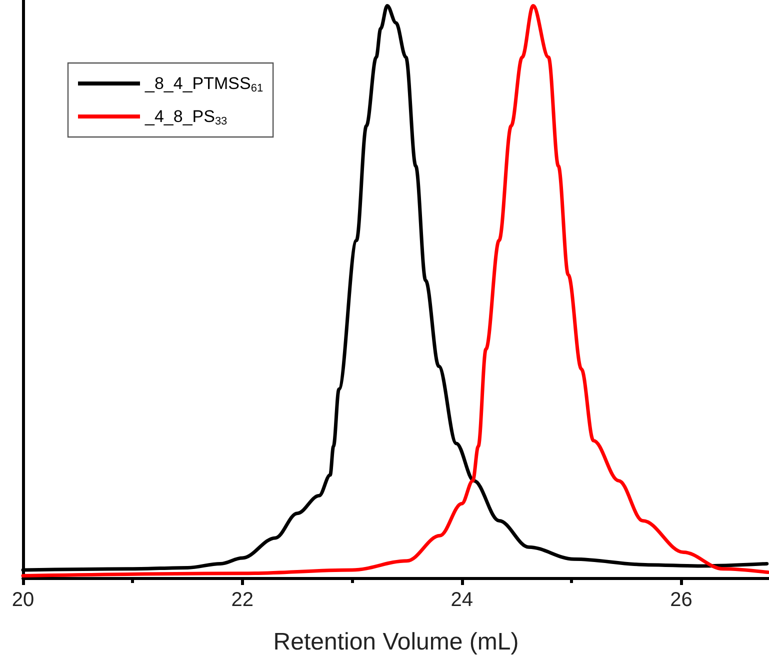  Describe the element at coordinates (23, 600) in the screenshot. I see `x-tick-label: 20` at that location.